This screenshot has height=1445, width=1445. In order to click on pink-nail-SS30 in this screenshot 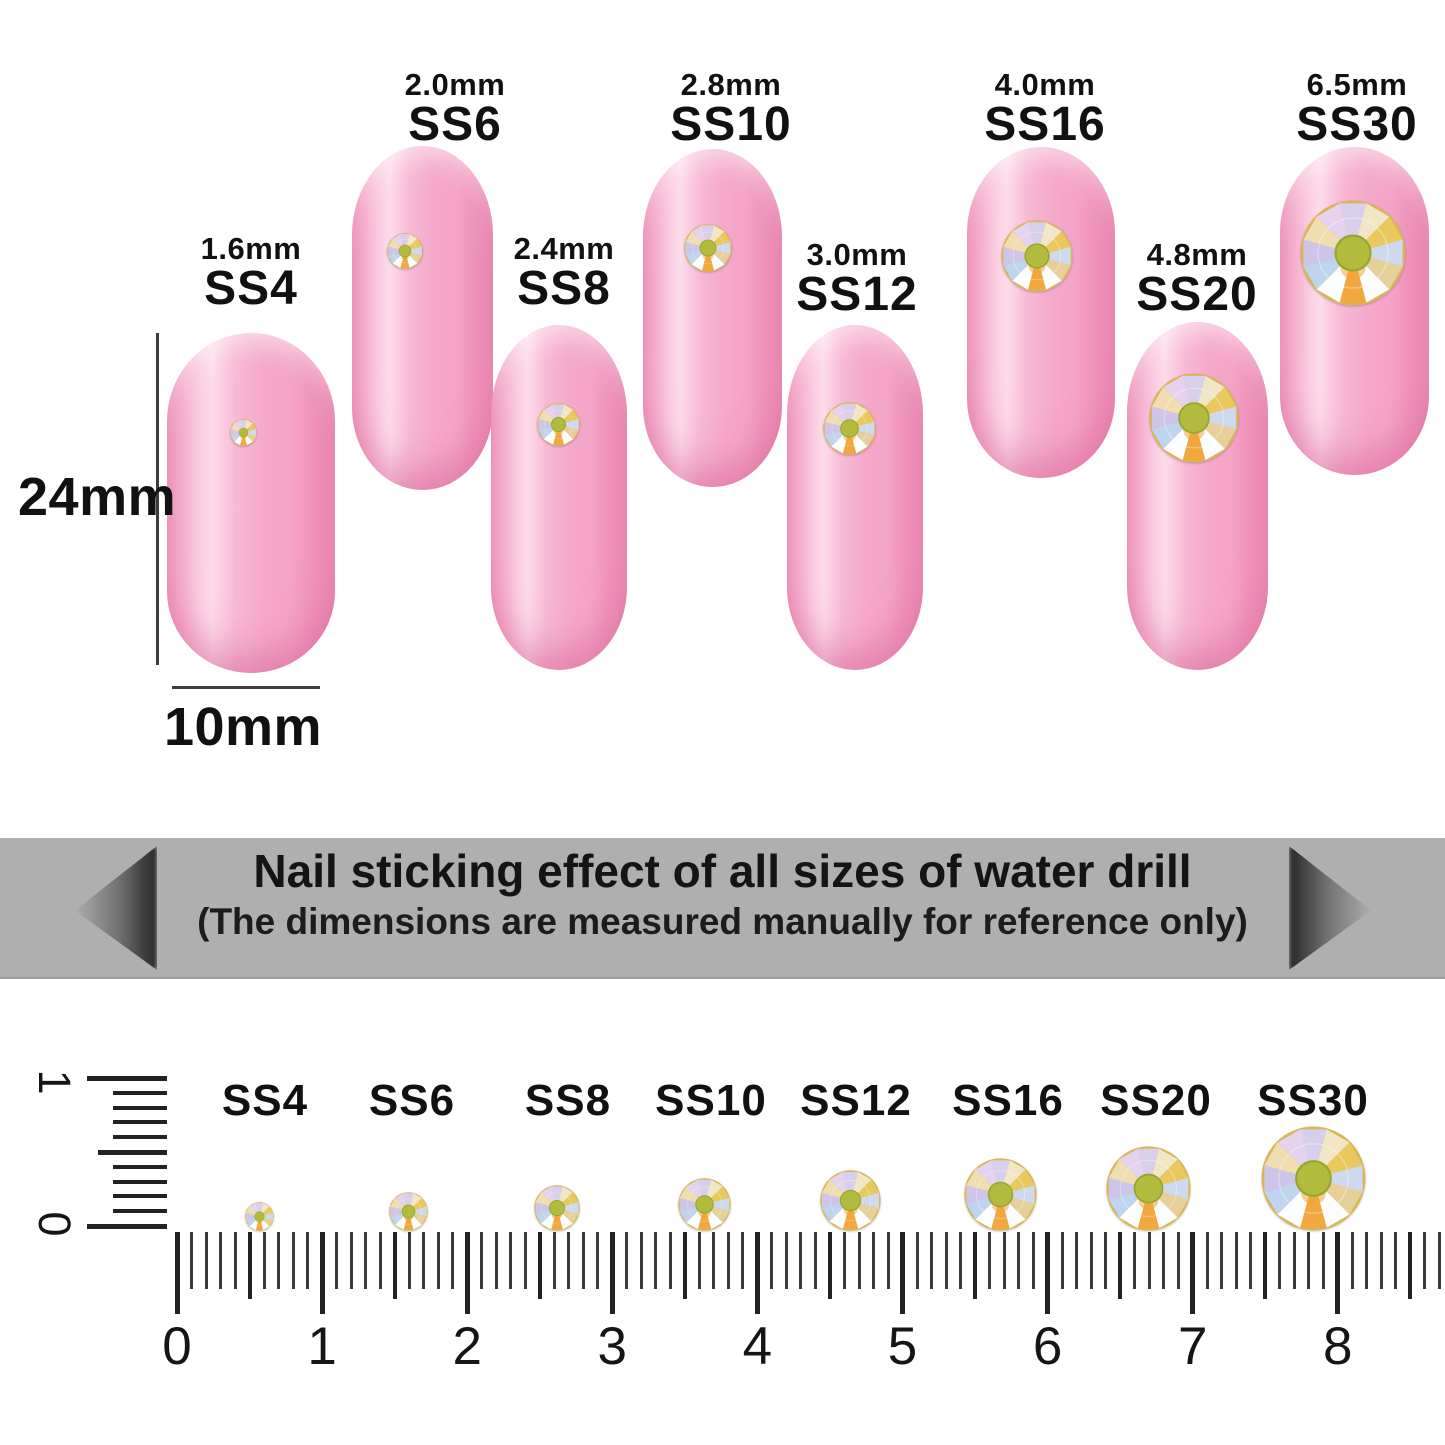, I will do `click(1354, 311)`.